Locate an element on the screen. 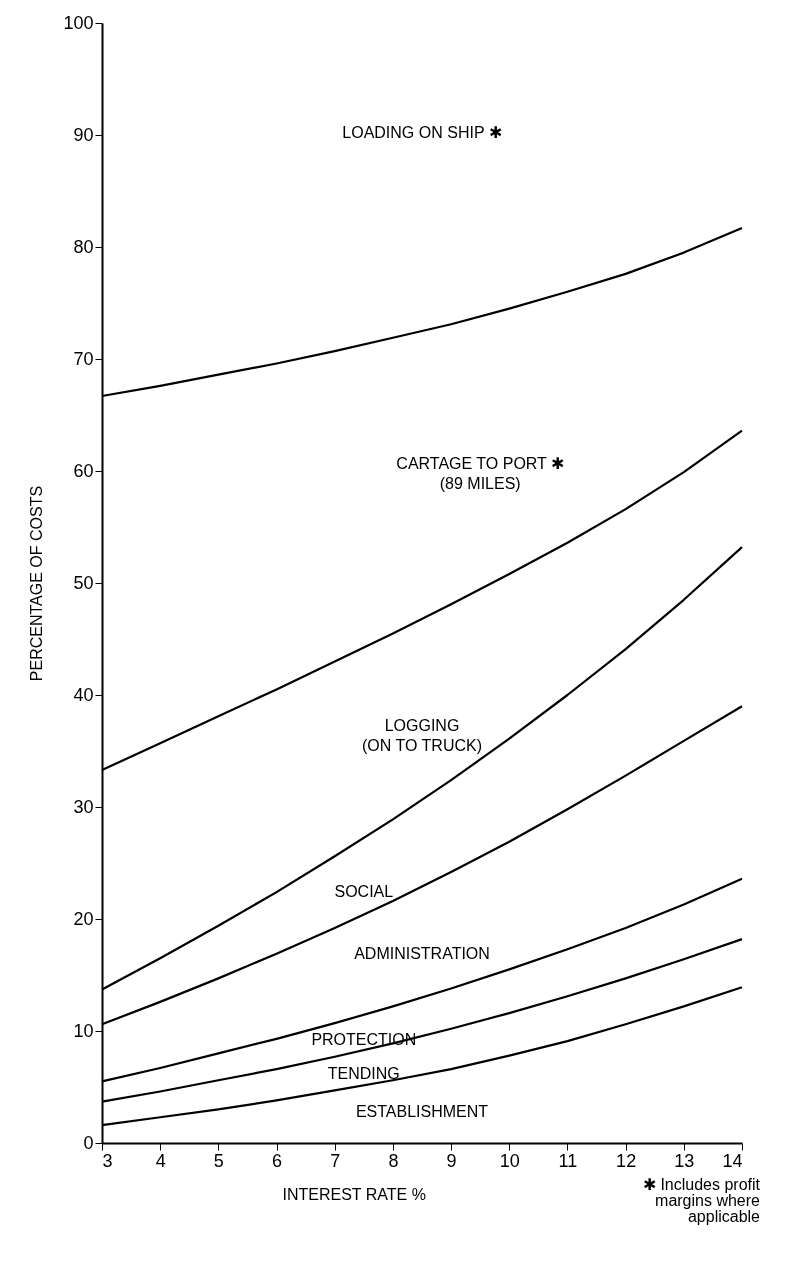 The image size is (789, 1272). annotation: ADMINISTRATION is located at coordinates (422, 953).